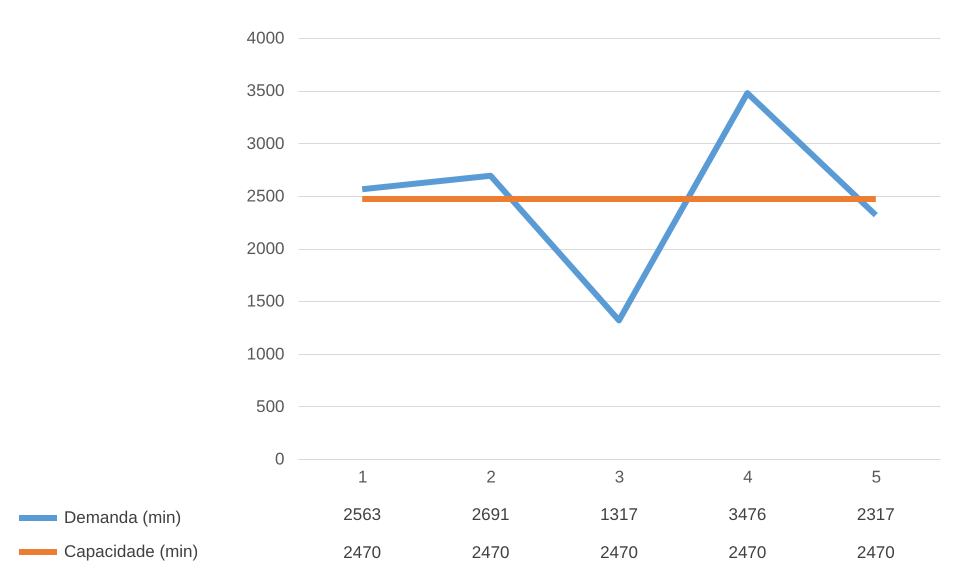 Image resolution: width=960 pixels, height=581 pixels. What do you see at coordinates (362, 514) in the screenshot?
I see `data-label: 2563` at bounding box center [362, 514].